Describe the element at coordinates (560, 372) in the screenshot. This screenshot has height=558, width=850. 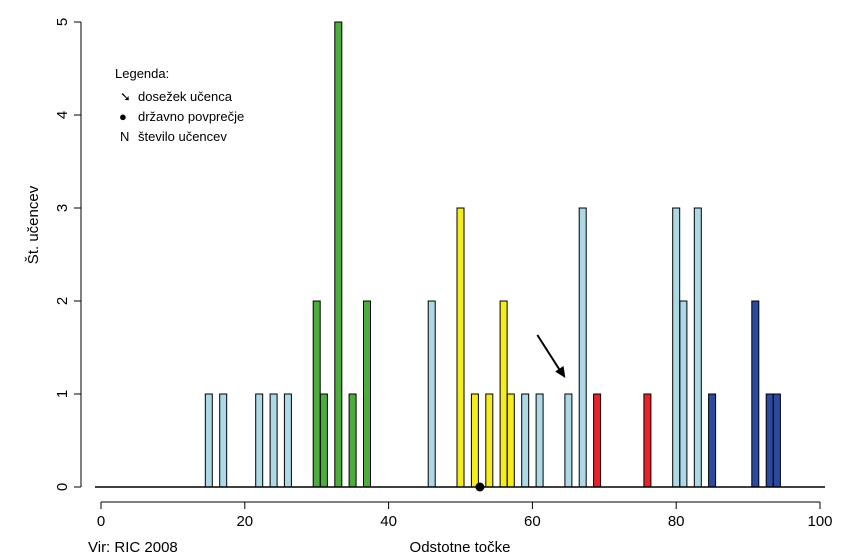
I see `student-result-arrowhead` at that location.